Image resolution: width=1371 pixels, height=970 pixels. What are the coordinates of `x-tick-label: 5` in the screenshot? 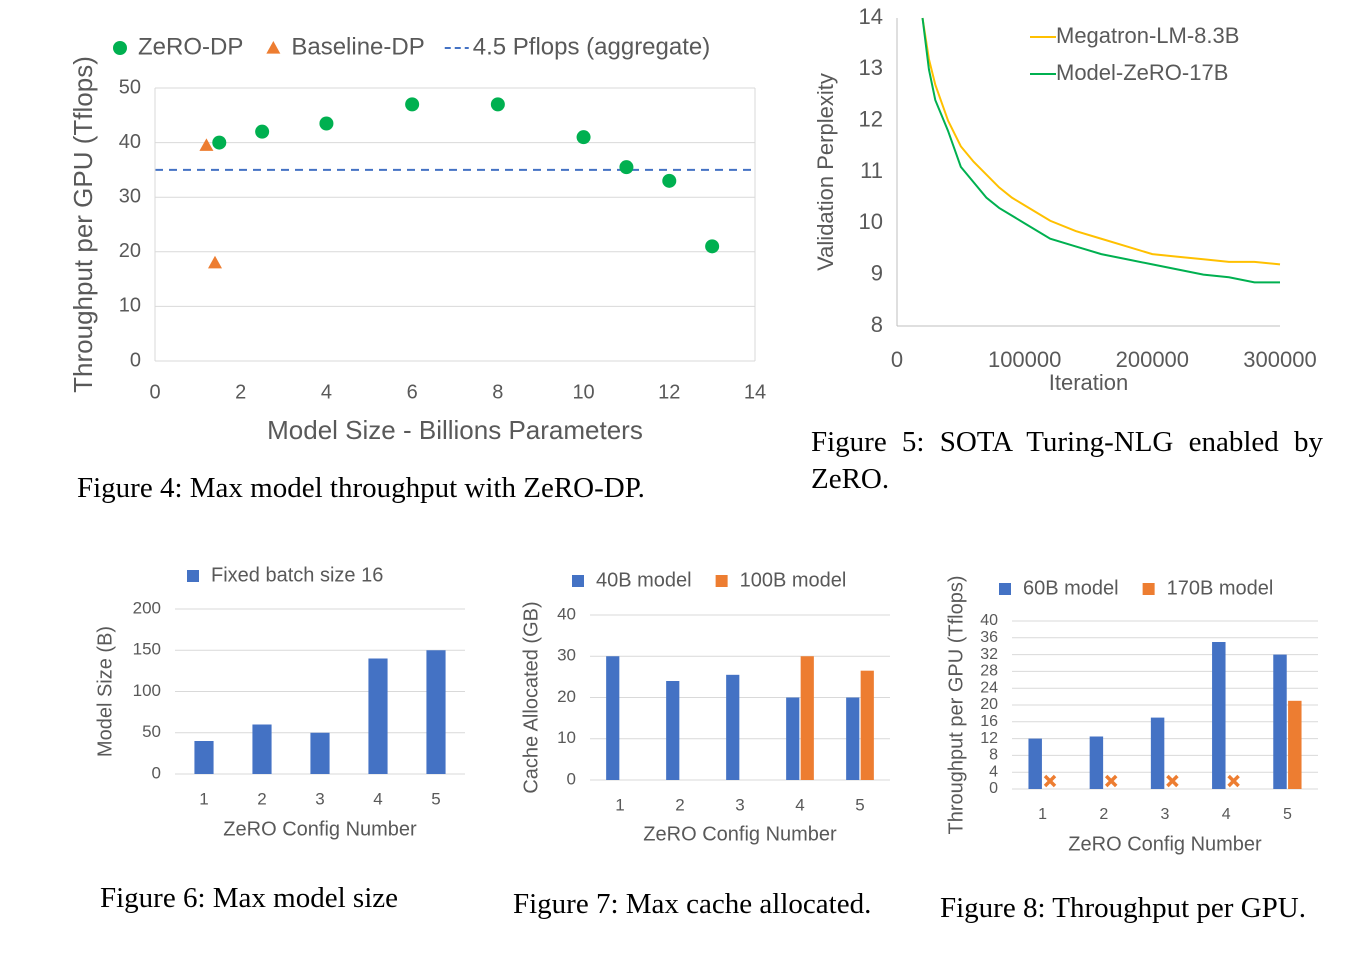 It's located at (435, 798).